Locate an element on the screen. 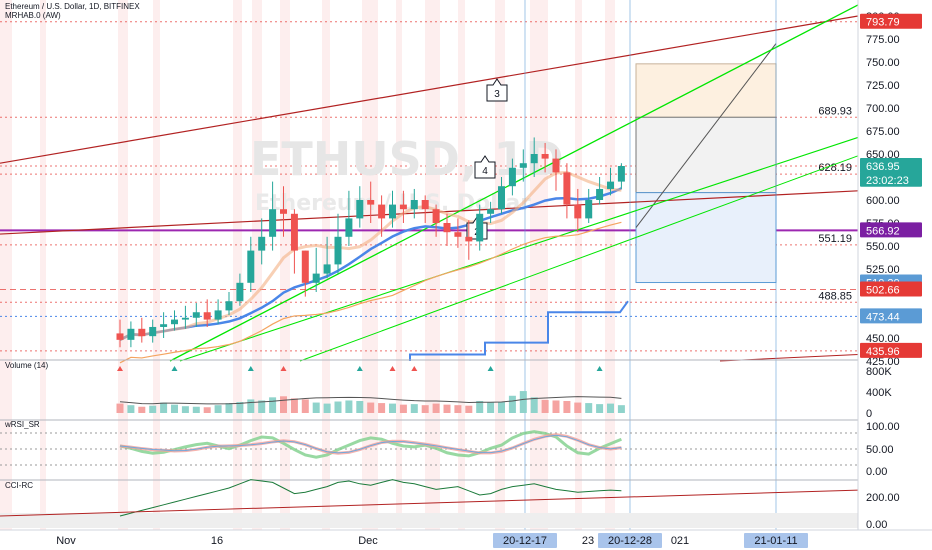 The image size is (932, 550). indicator-legend: MRHAB.0 (AW) is located at coordinates (33, 15).